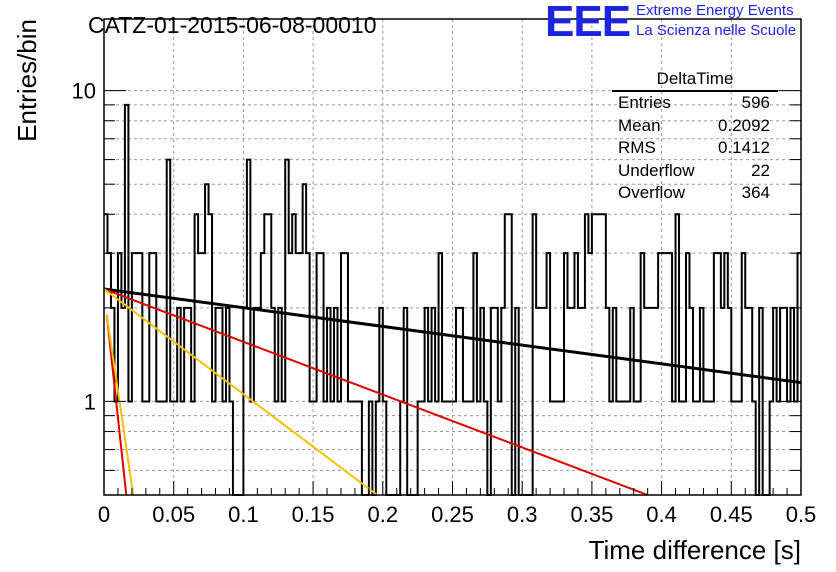  What do you see at coordinates (452, 514) in the screenshot?
I see `x-tick-label: 0.25` at bounding box center [452, 514].